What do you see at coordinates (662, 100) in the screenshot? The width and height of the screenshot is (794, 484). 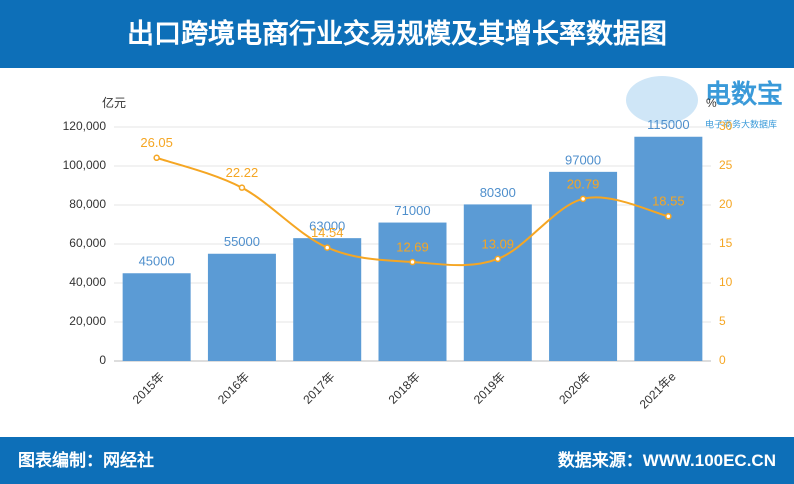 I see `logo-cloud` at bounding box center [662, 100].